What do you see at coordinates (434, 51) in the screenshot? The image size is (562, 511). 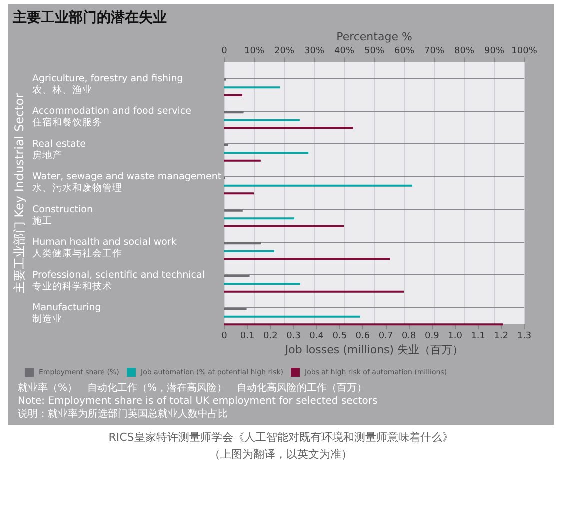 I see `x2-tick-label: 70%` at bounding box center [434, 51].